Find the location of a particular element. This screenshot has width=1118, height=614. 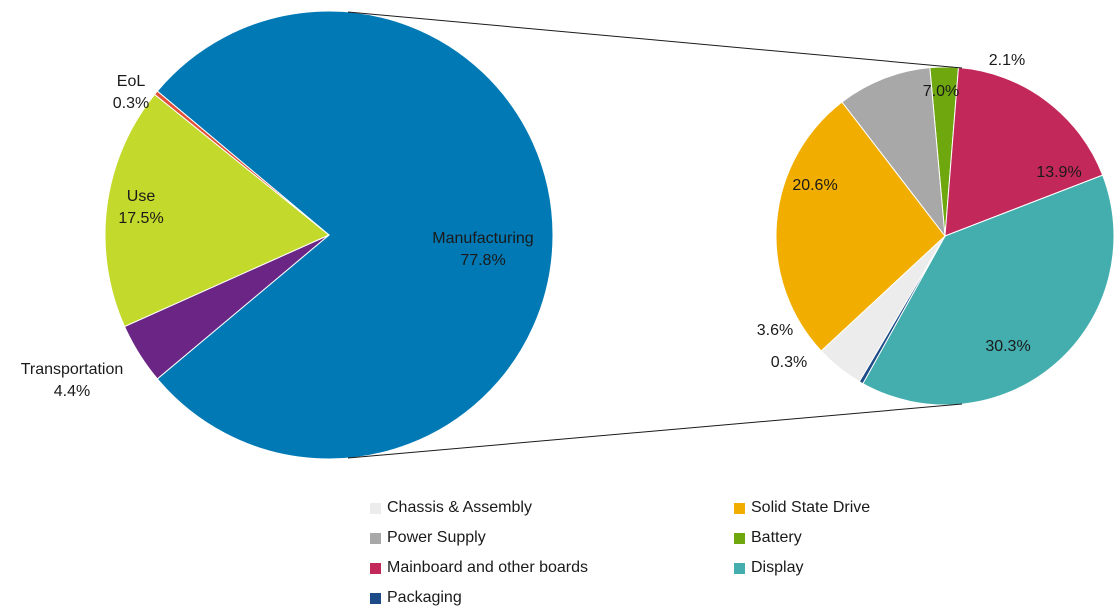

legend-item-display: Display is located at coordinates (768, 568).